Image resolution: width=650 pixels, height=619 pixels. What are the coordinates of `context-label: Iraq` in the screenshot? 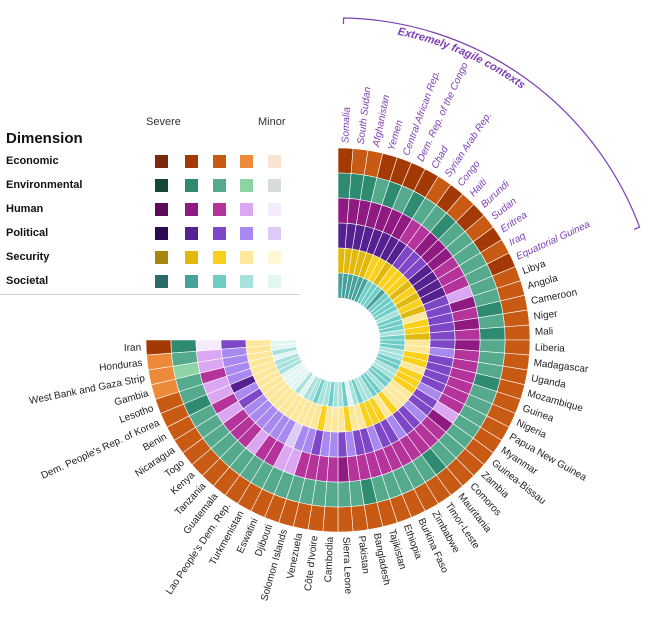 It's located at (517, 239).